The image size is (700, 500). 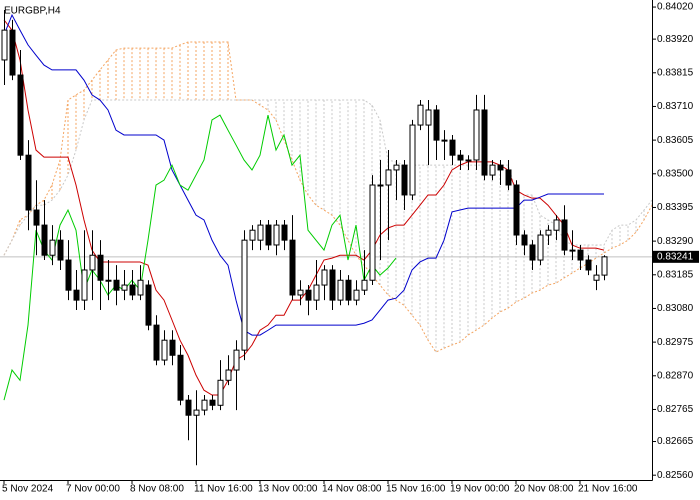 I want to click on y-tick-label: 0.83815, so click(x=675, y=72).